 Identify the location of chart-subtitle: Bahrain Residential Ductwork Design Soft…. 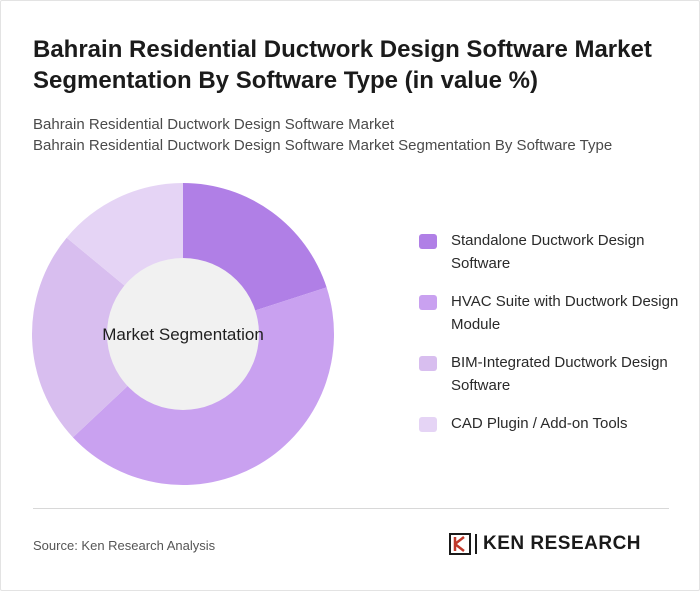
(358, 135).